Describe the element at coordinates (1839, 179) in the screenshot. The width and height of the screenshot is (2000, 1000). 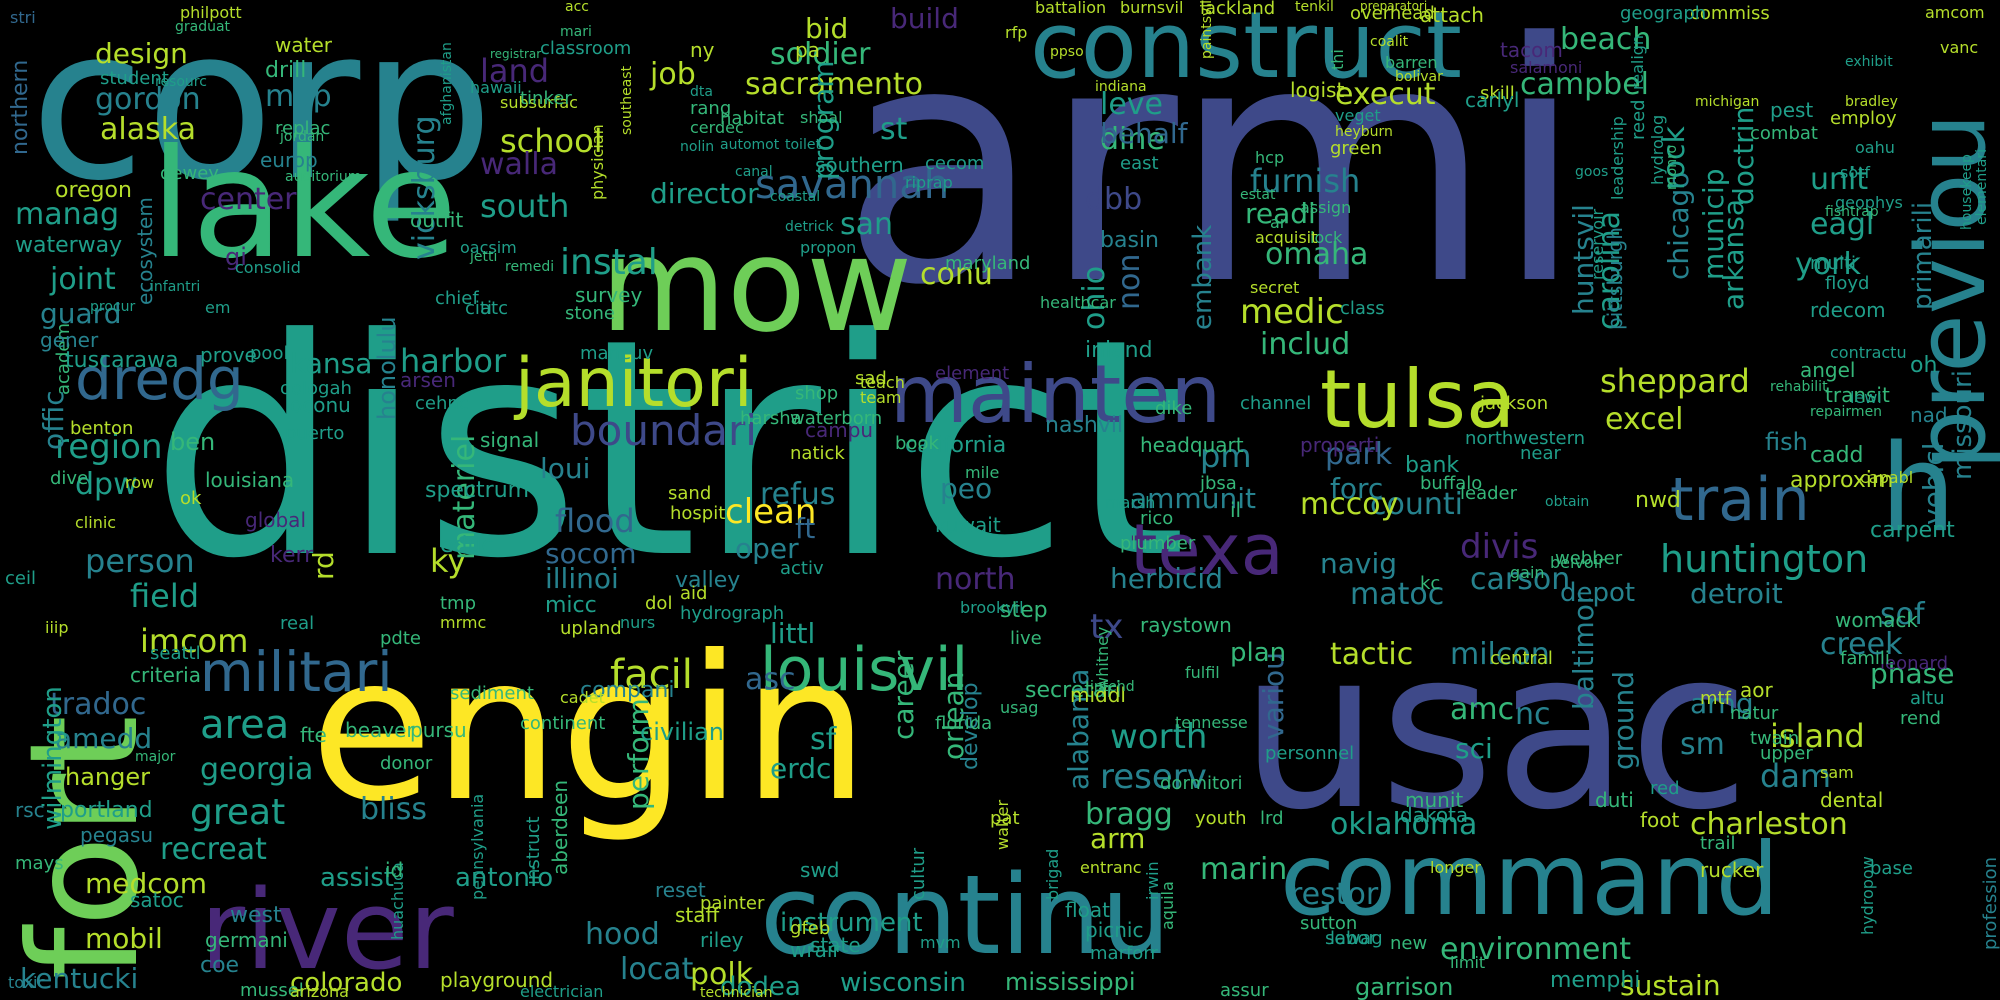
I see `word-unit: unit` at that location.